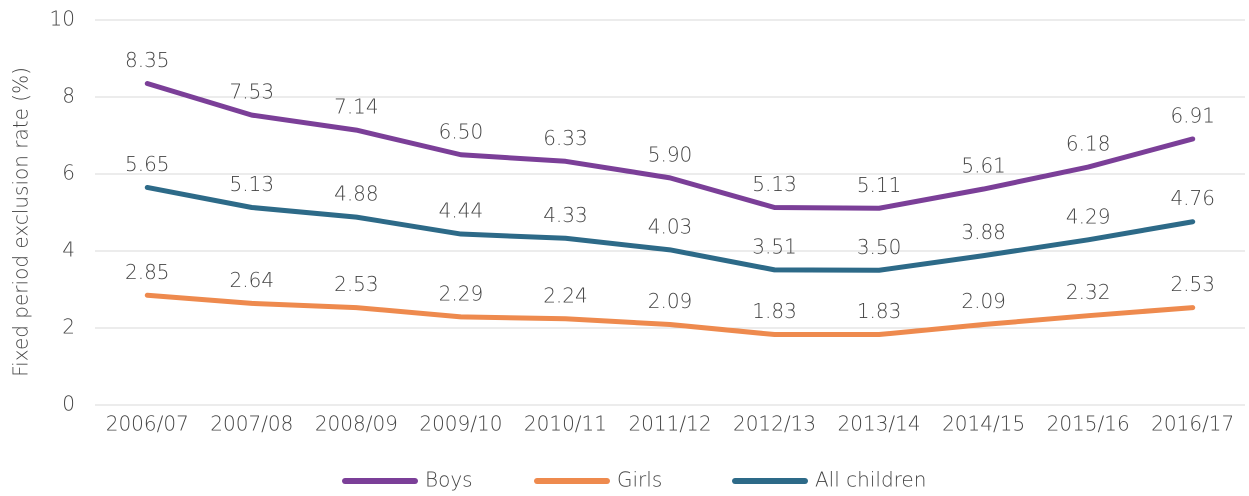  What do you see at coordinates (68, 173) in the screenshot?
I see `y-tick-label: 6` at bounding box center [68, 173].